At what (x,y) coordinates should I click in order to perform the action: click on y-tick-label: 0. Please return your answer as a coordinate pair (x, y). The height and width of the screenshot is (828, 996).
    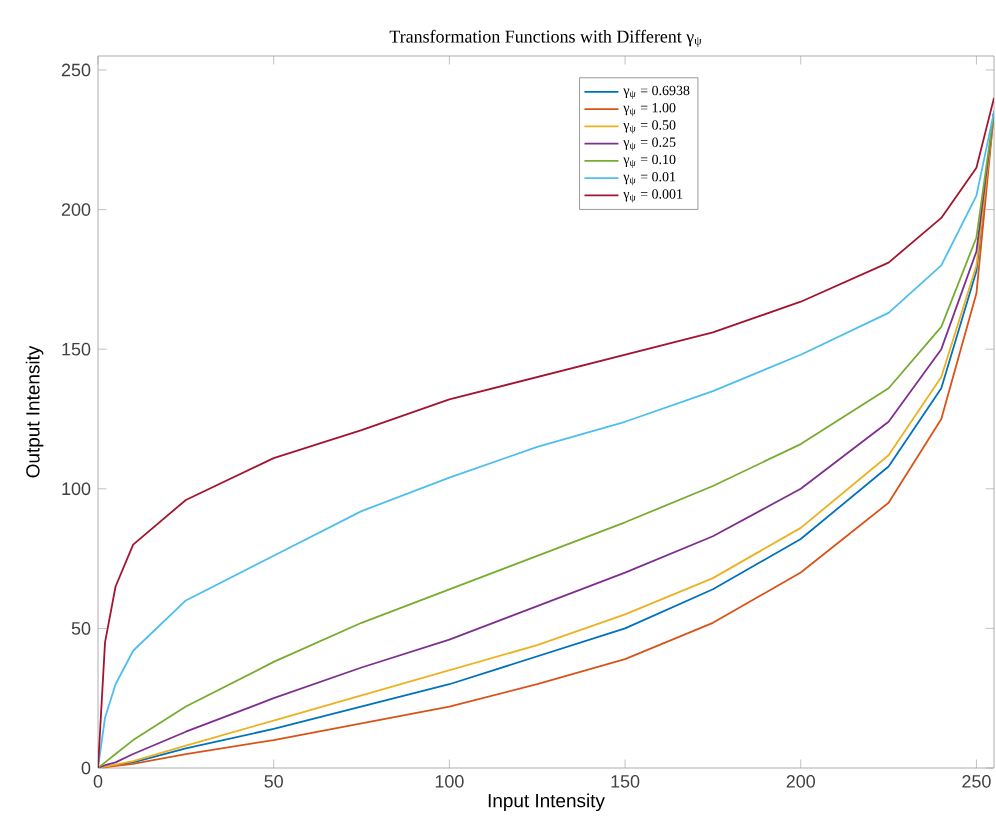
    Looking at the image, I should click on (86, 768).